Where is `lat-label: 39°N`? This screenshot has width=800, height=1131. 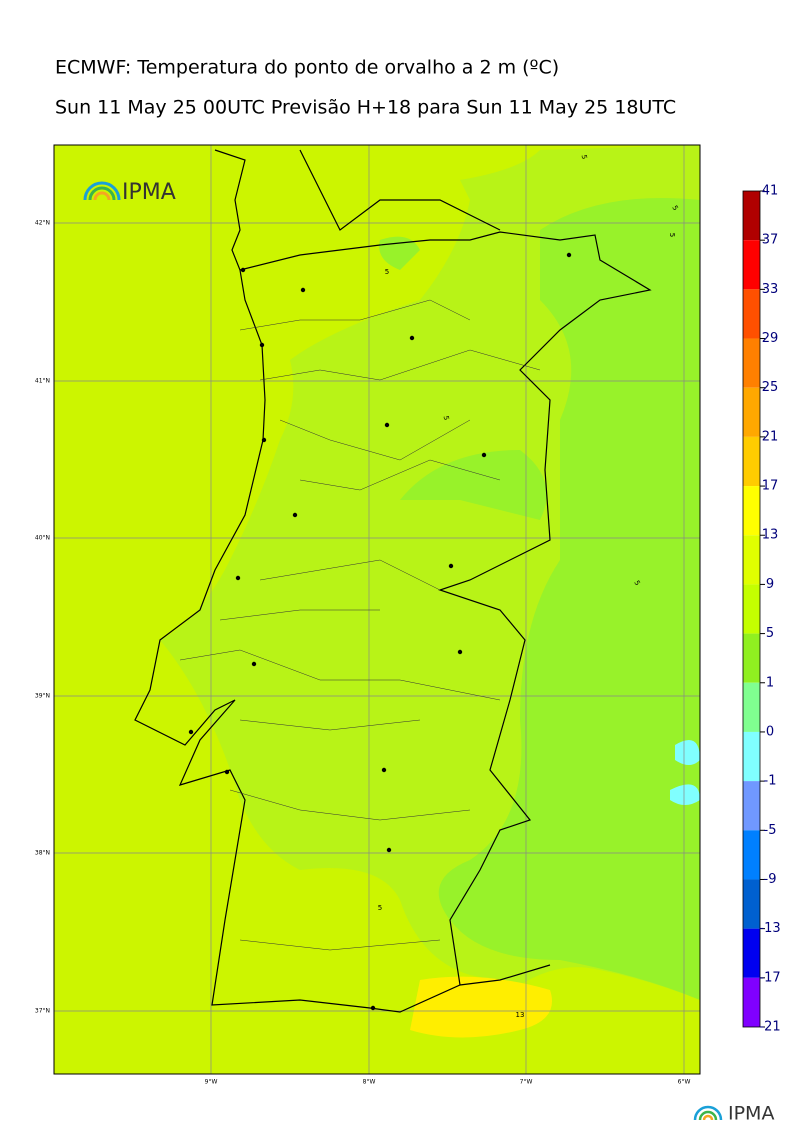 lat-label: 39°N is located at coordinates (42, 696).